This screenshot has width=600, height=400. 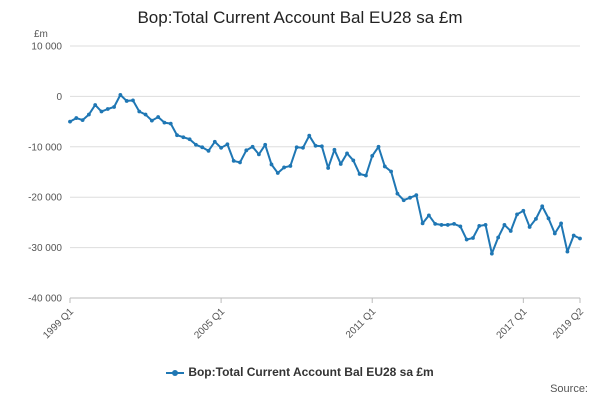 I want to click on y-tick-label: -40 000, so click(x=45, y=299).